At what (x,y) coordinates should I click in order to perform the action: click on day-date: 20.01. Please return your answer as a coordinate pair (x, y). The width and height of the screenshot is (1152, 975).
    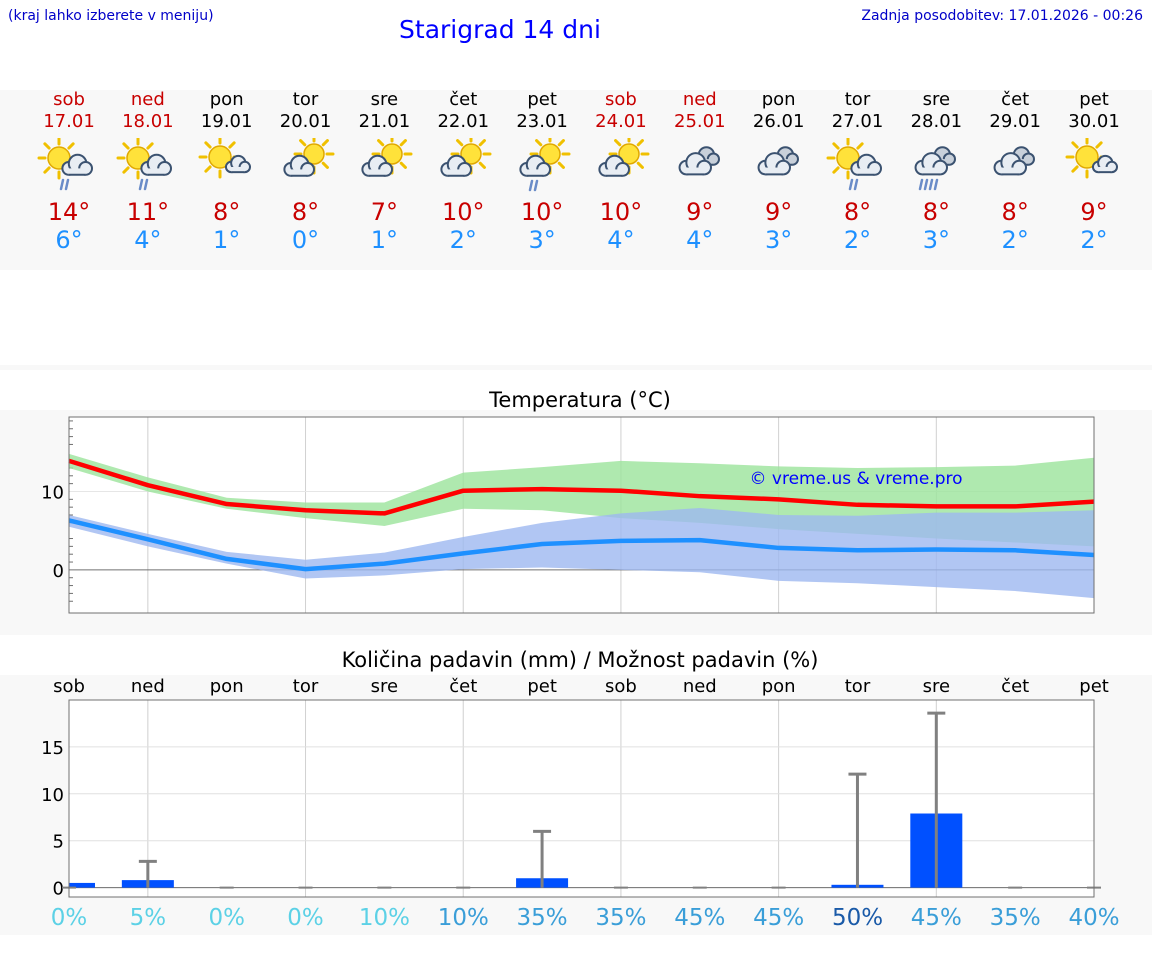
    Looking at the image, I should click on (305, 121).